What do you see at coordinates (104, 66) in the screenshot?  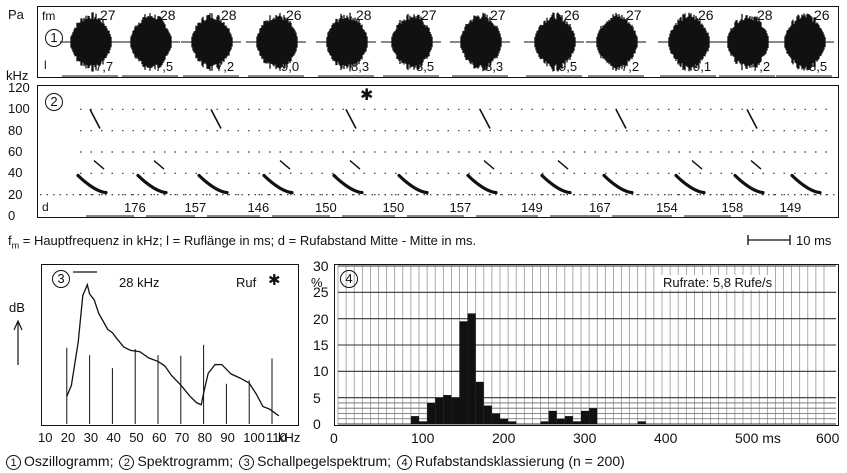 I see `l-value: 7,7` at bounding box center [104, 66].